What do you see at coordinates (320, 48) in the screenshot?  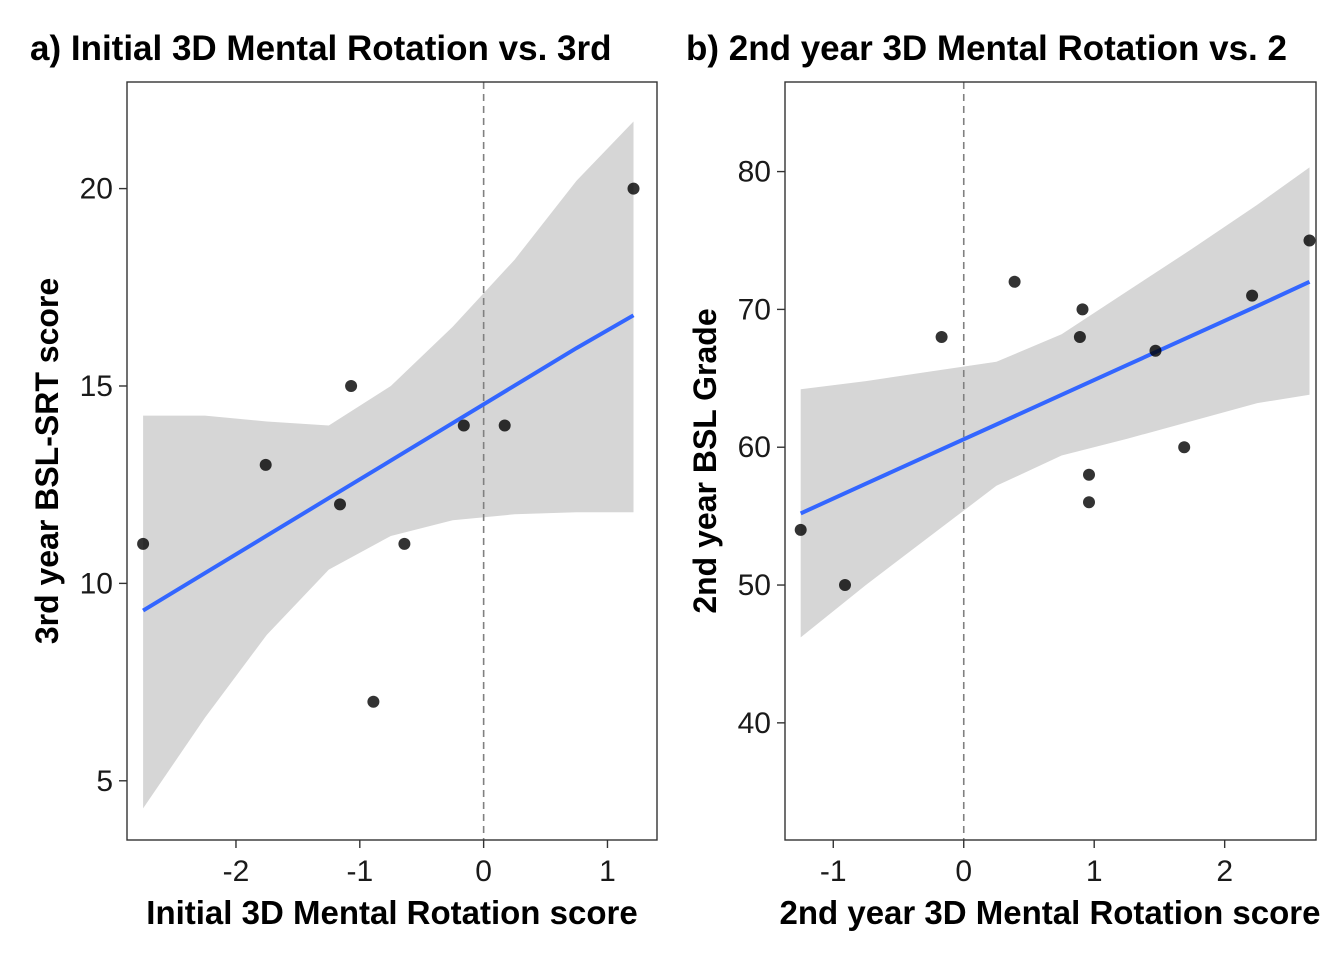 I see `panel-a-title: a) Initial 3D Mental Rotation vs. 3rd` at bounding box center [320, 48].